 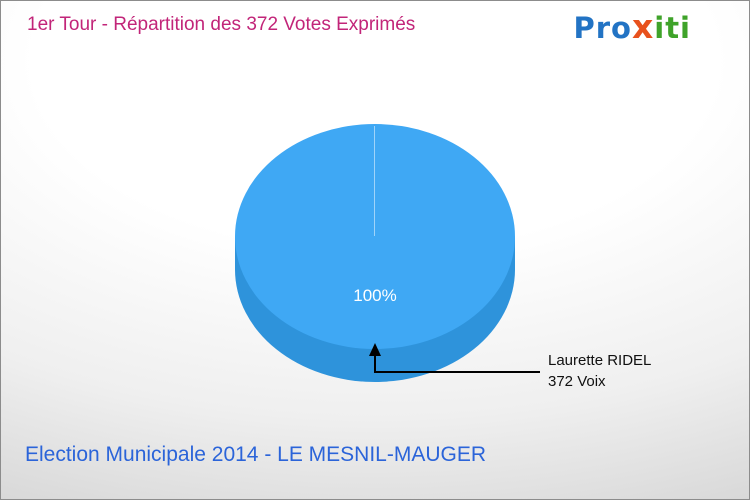 I want to click on pie-slice-divider, so click(x=374, y=181).